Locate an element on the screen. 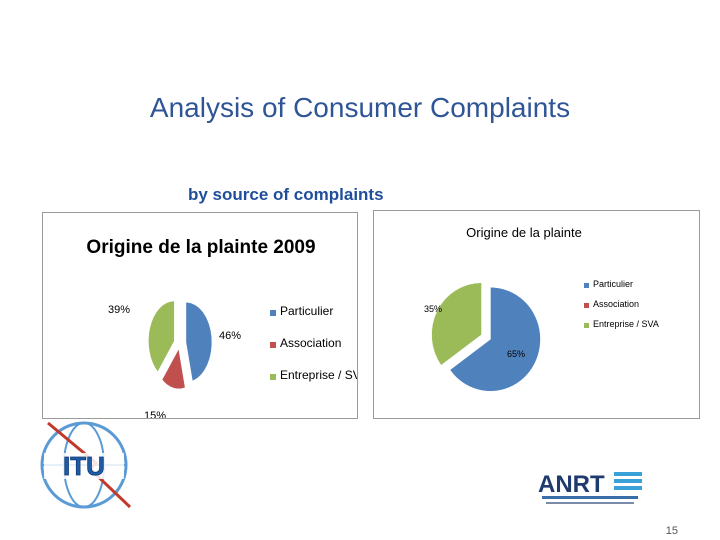  data-label-2: 35% is located at coordinates (433, 309).